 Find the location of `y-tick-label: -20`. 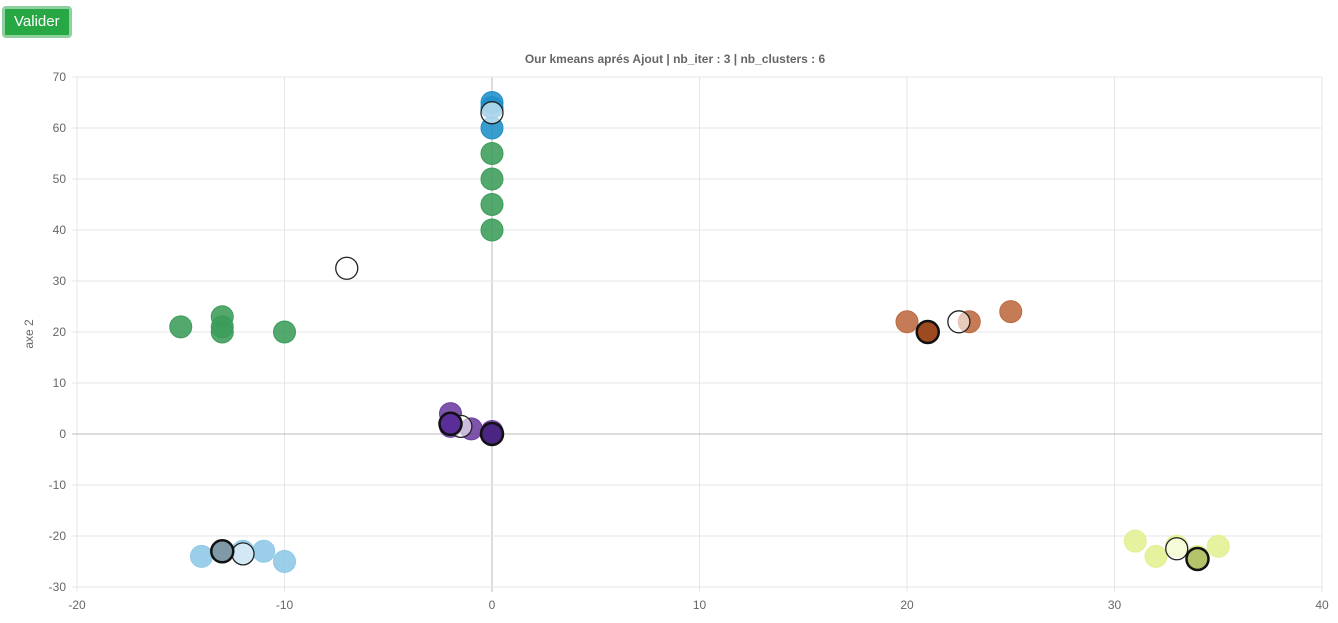

y-tick-label: -20 is located at coordinates (58, 536).